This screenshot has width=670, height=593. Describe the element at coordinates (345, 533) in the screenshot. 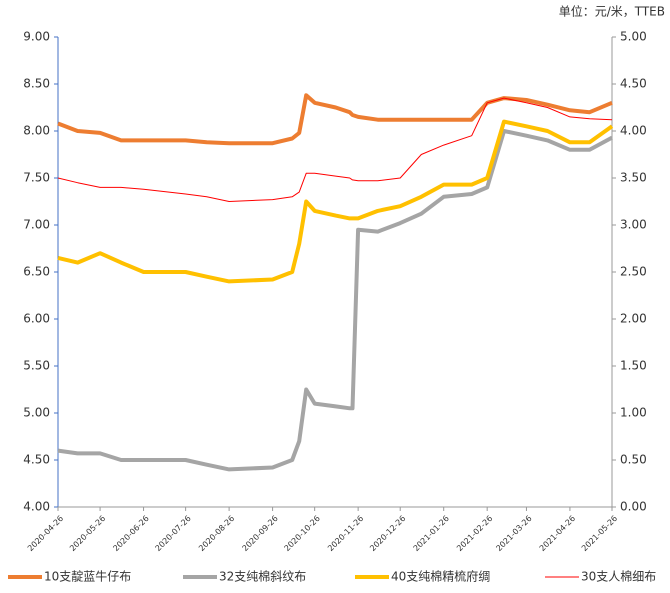

I see `x-tick-label: 2020-11-26` at that location.